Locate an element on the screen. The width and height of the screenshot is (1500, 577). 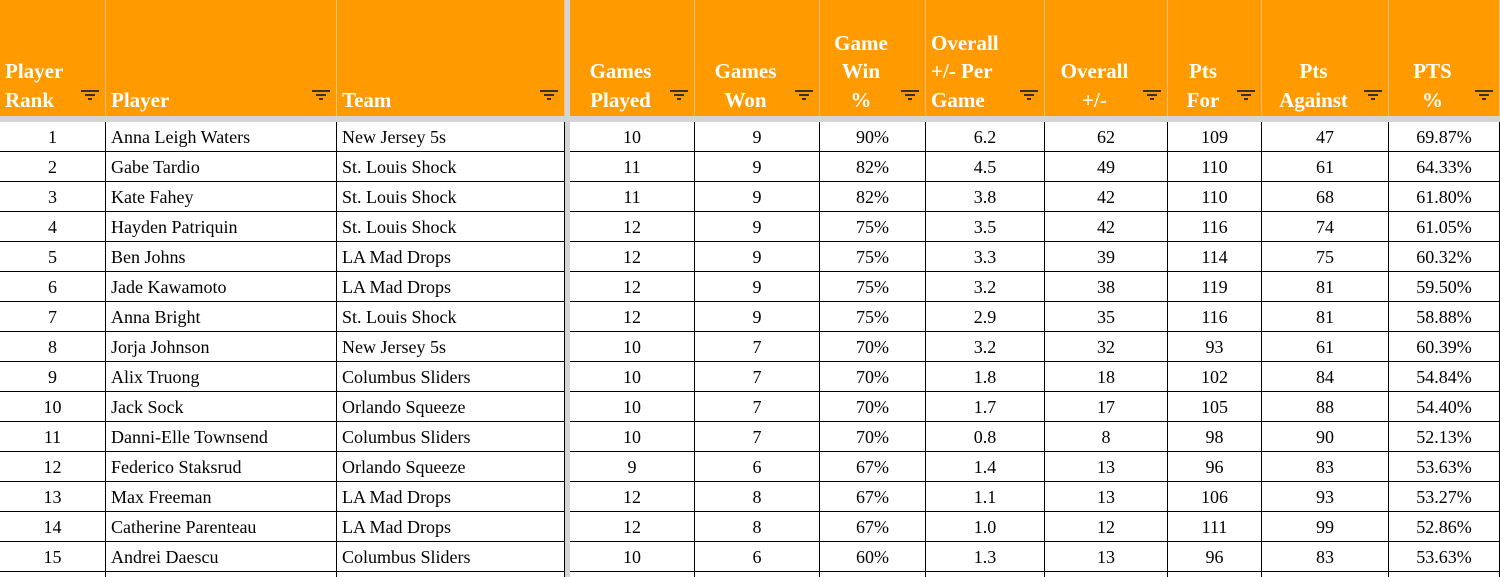
table-cell: 15 is located at coordinates (53, 557).